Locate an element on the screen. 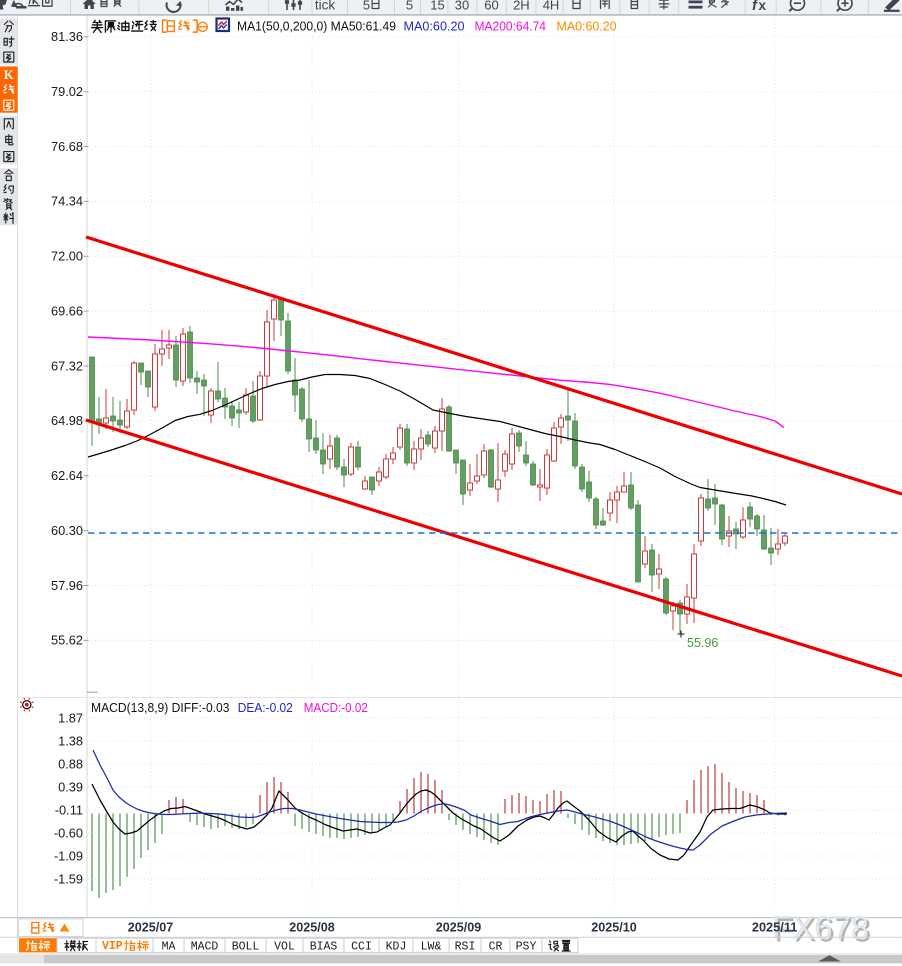  svg-text: LW& is located at coordinates (431, 946).